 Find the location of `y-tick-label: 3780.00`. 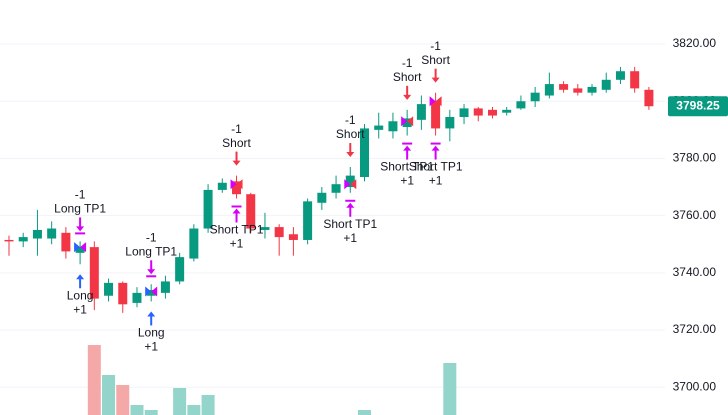

y-tick-label: 3780.00 is located at coordinates (695, 158).